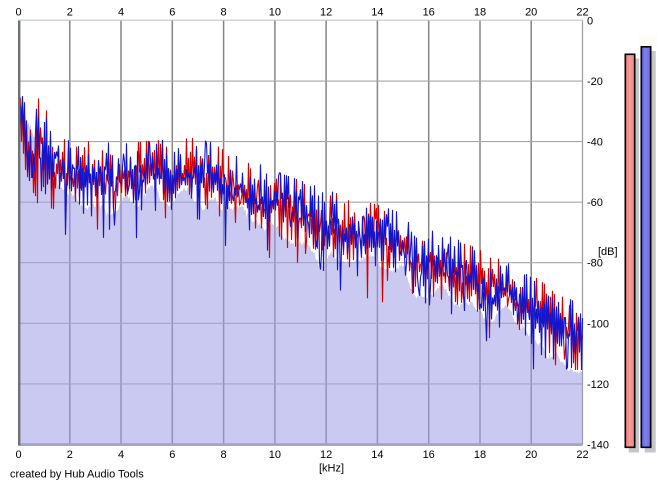 The height and width of the screenshot is (486, 665). I want to click on svg-text: [dB], so click(608, 252).